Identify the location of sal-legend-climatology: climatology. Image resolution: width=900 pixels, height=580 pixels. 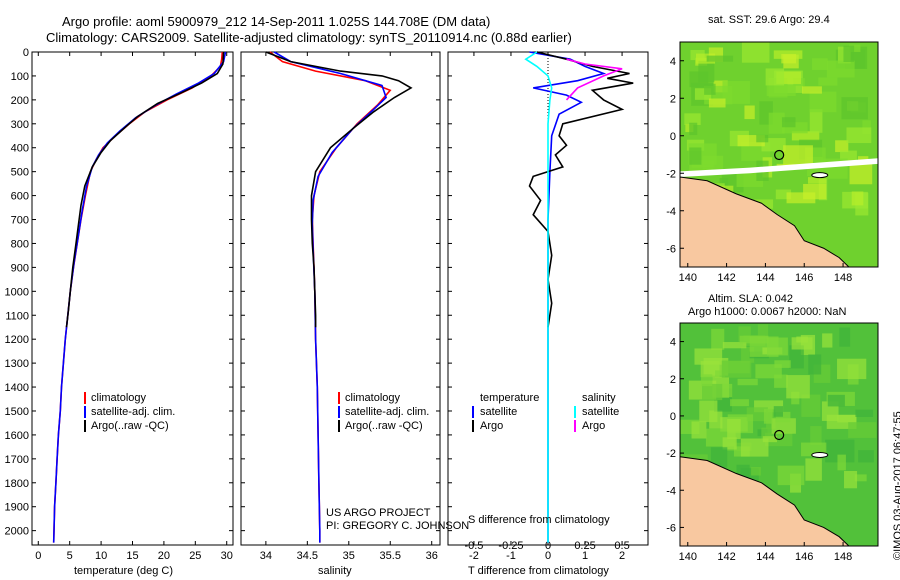
(369, 398).